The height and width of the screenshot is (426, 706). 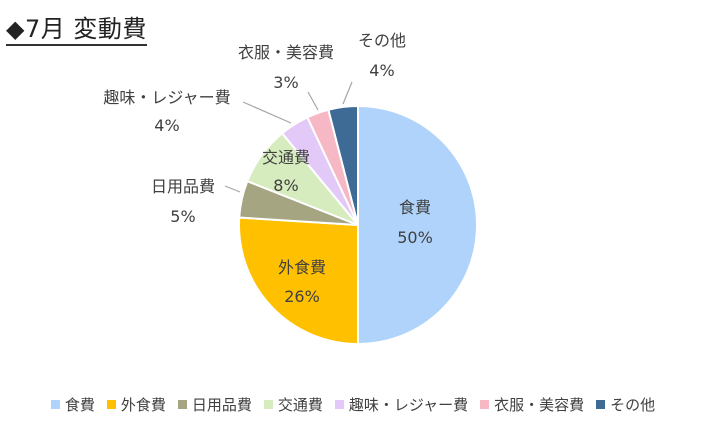 I want to click on data-label-category: 交通費, so click(x=286, y=157).